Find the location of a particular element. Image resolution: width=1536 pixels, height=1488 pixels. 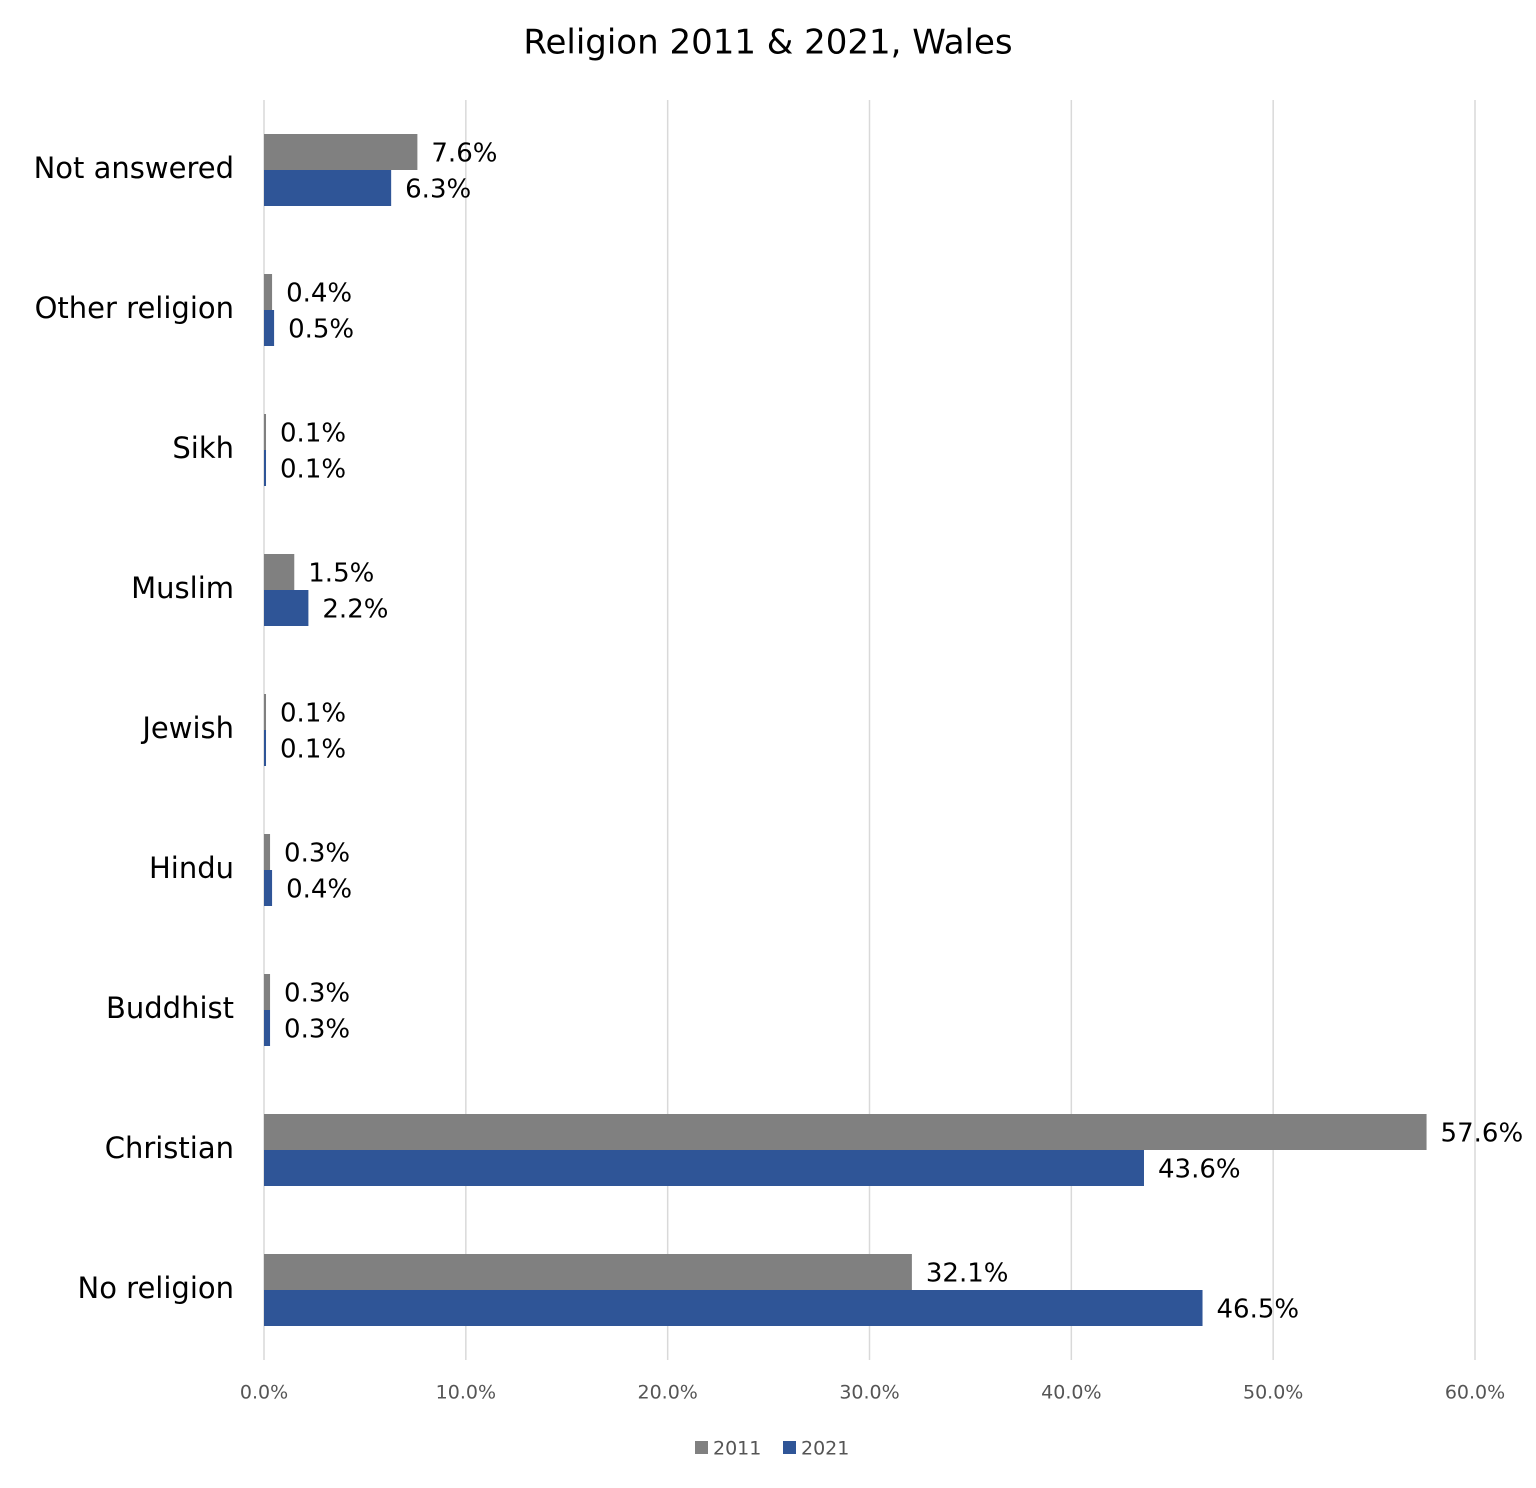

data-label: 57.6% is located at coordinates (1482, 1134).